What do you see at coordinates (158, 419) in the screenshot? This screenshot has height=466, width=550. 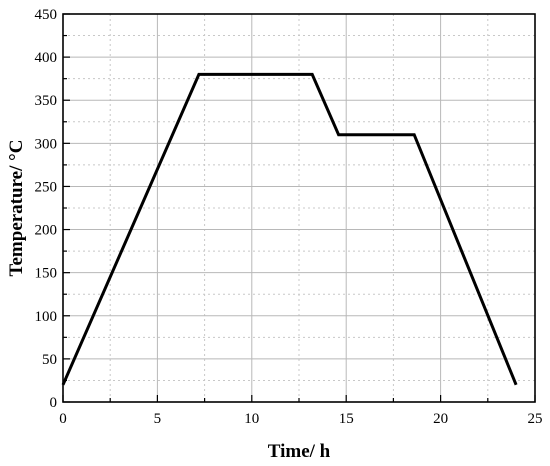 I see `x-tick-label: 5` at bounding box center [158, 419].